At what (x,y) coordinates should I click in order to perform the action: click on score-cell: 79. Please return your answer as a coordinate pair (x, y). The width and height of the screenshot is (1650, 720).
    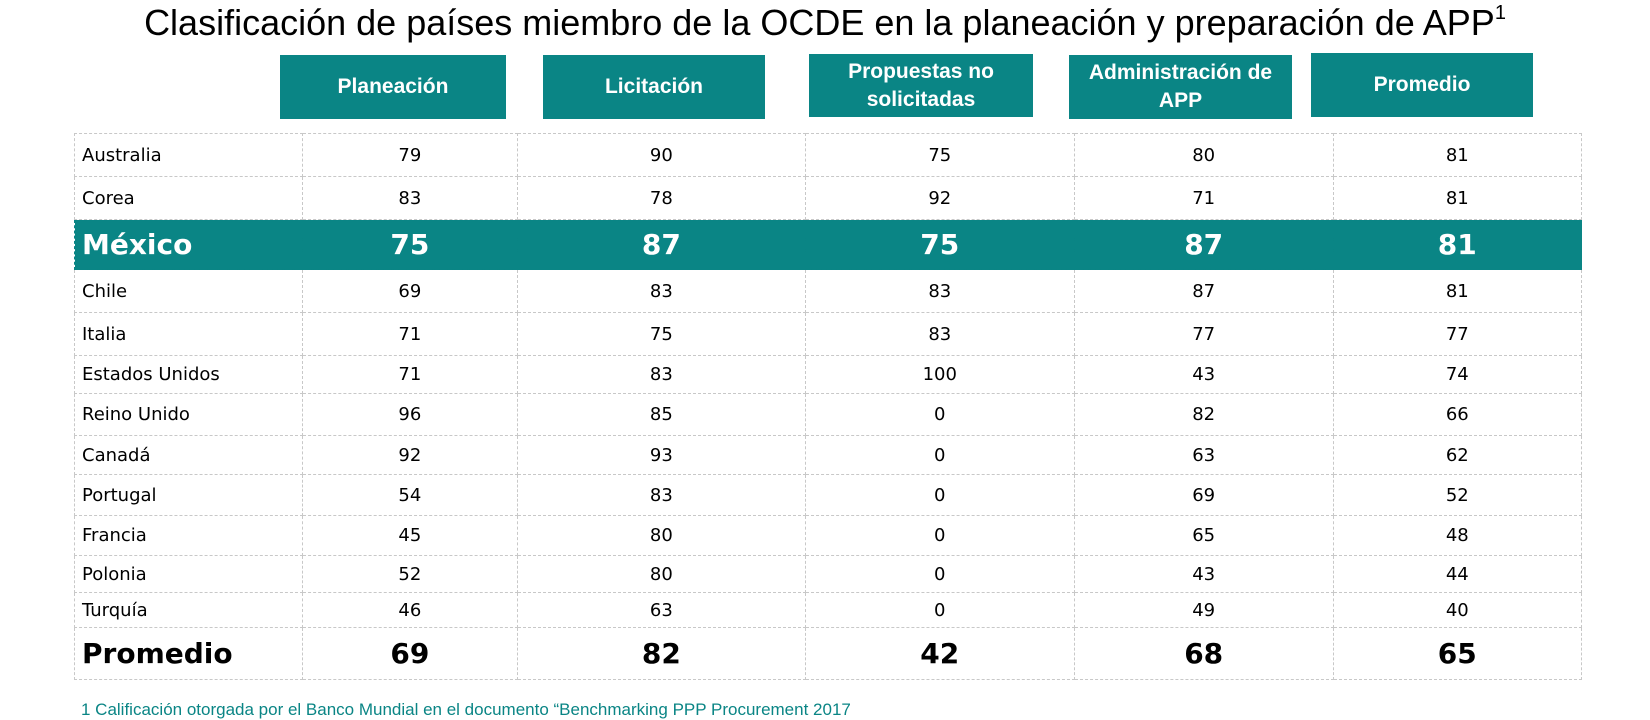
    Looking at the image, I should click on (409, 155).